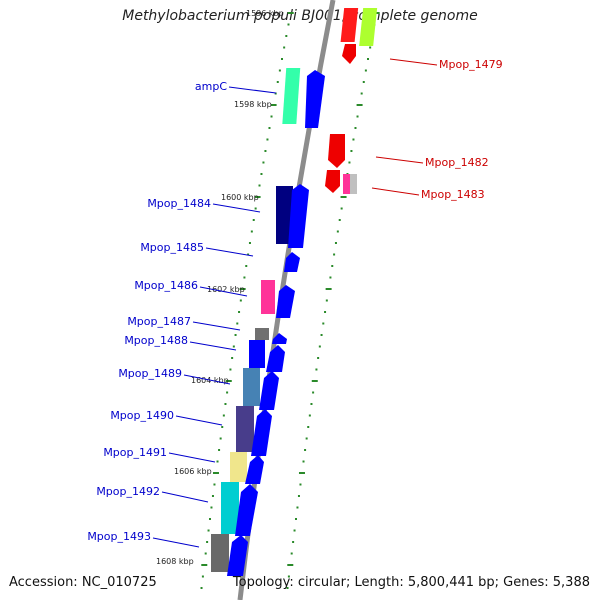 Image resolution: width=600 pixels, height=600 pixels. What do you see at coordinates (457, 162) in the screenshot?
I see `gene-label-mpop-1482: Mpop_1482` at bounding box center [457, 162].